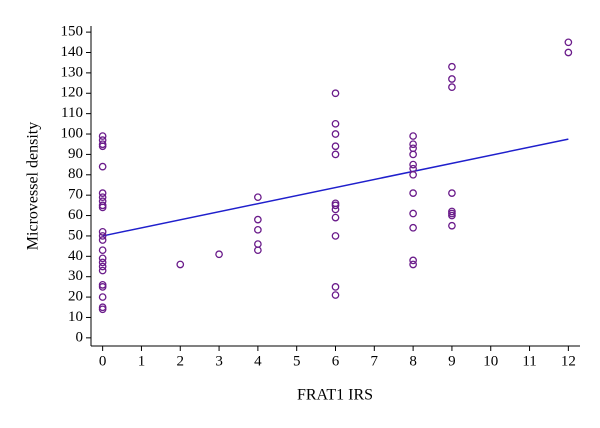 The width and height of the screenshot is (600, 428). I want to click on x-tick-label: 4, so click(258, 361).